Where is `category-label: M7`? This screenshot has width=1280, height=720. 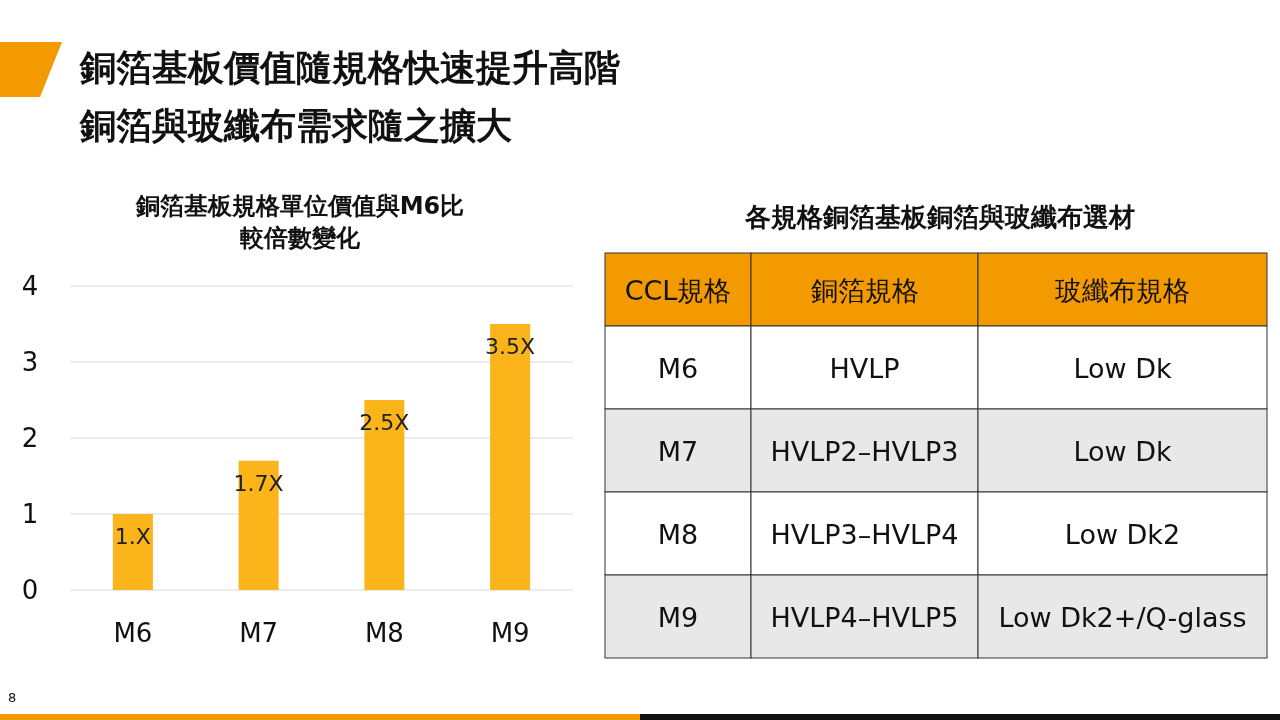 category-label: M7 is located at coordinates (678, 451).